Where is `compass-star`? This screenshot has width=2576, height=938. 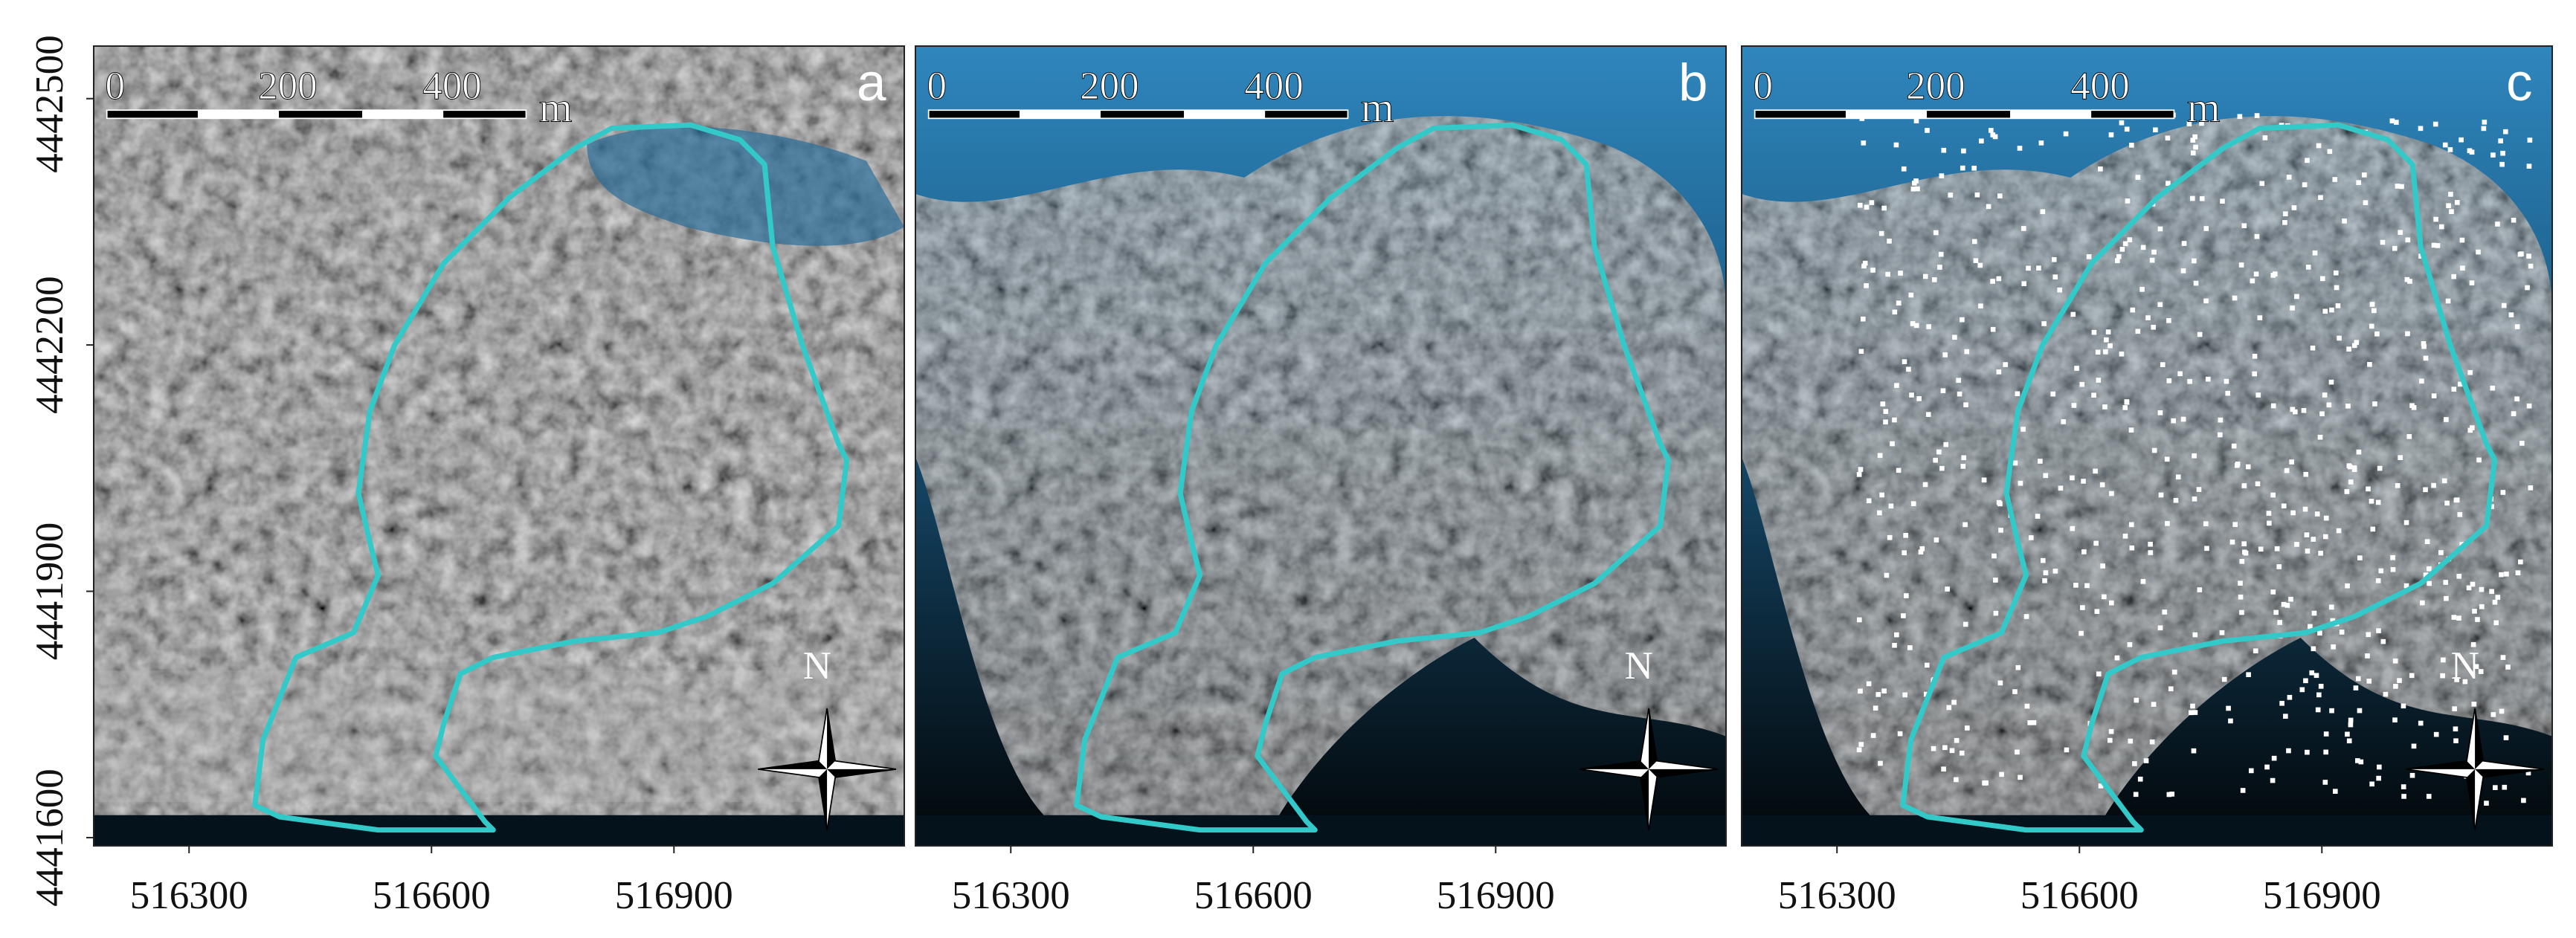 compass-star is located at coordinates (827, 769).